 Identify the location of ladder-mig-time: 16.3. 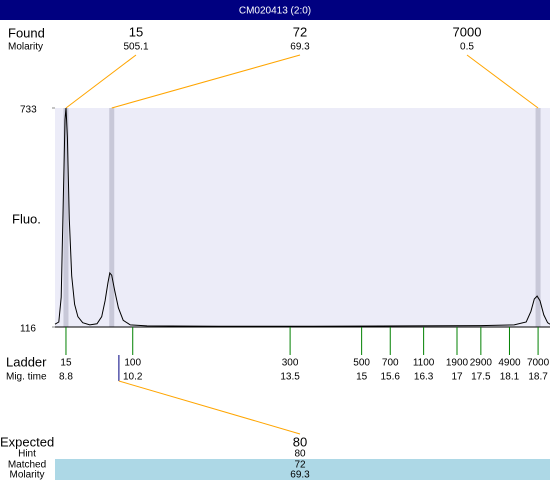
(424, 377).